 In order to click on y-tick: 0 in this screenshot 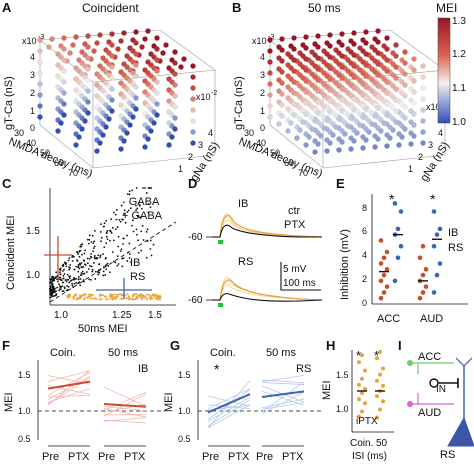, I will do `click(32, 128)`.